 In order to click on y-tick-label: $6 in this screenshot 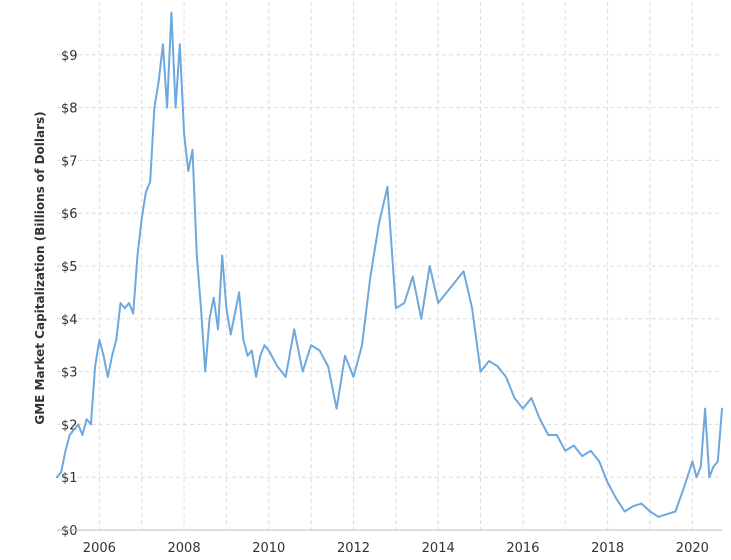, I will do `click(69, 214)`.